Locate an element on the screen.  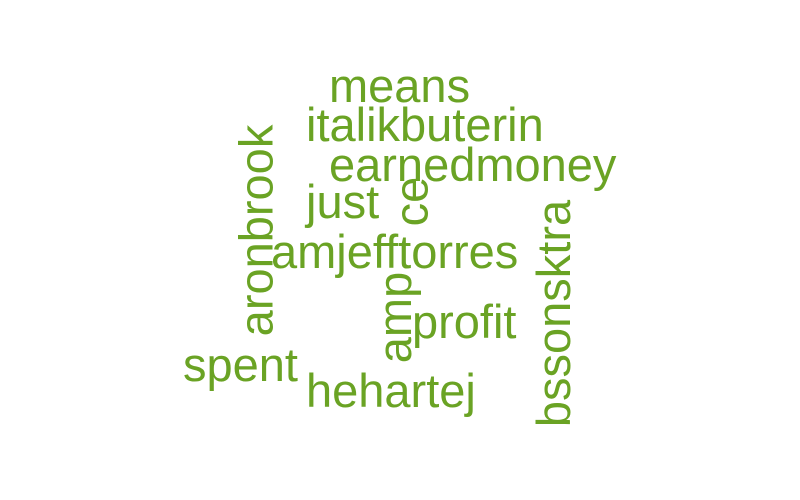
word-just: just is located at coordinates (343, 201).